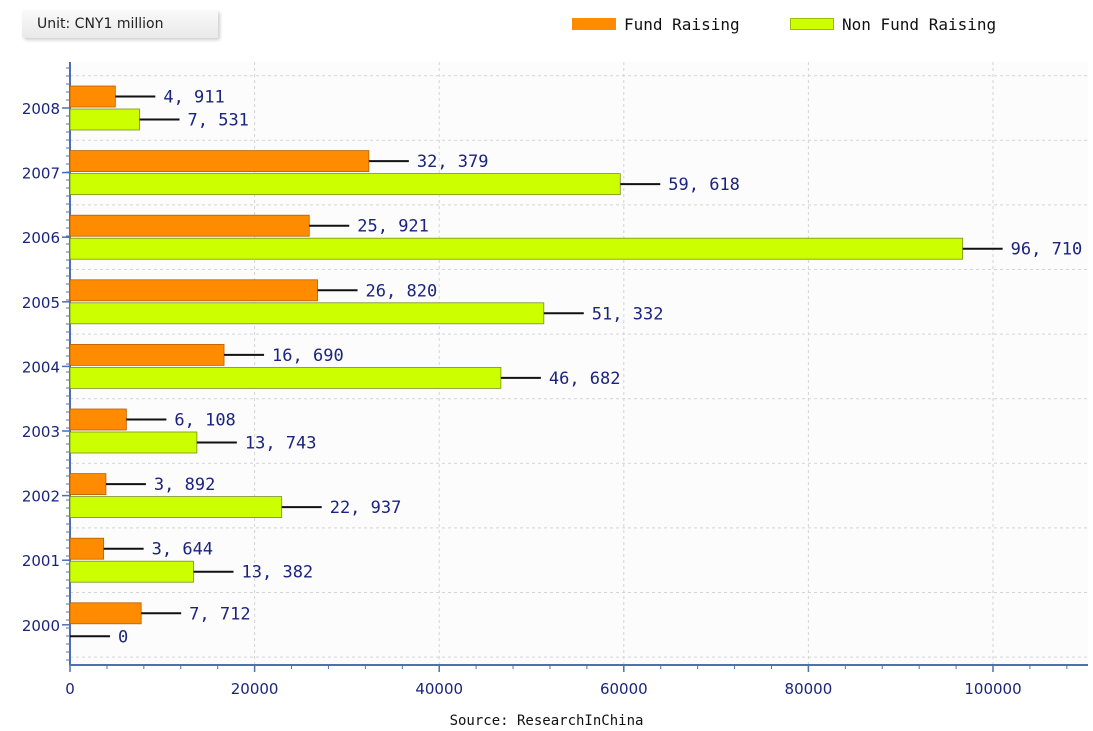 Image resolution: width=1093 pixels, height=731 pixels. What do you see at coordinates (92, 96) in the screenshot?
I see `bar-fund-raising-2008` at bounding box center [92, 96].